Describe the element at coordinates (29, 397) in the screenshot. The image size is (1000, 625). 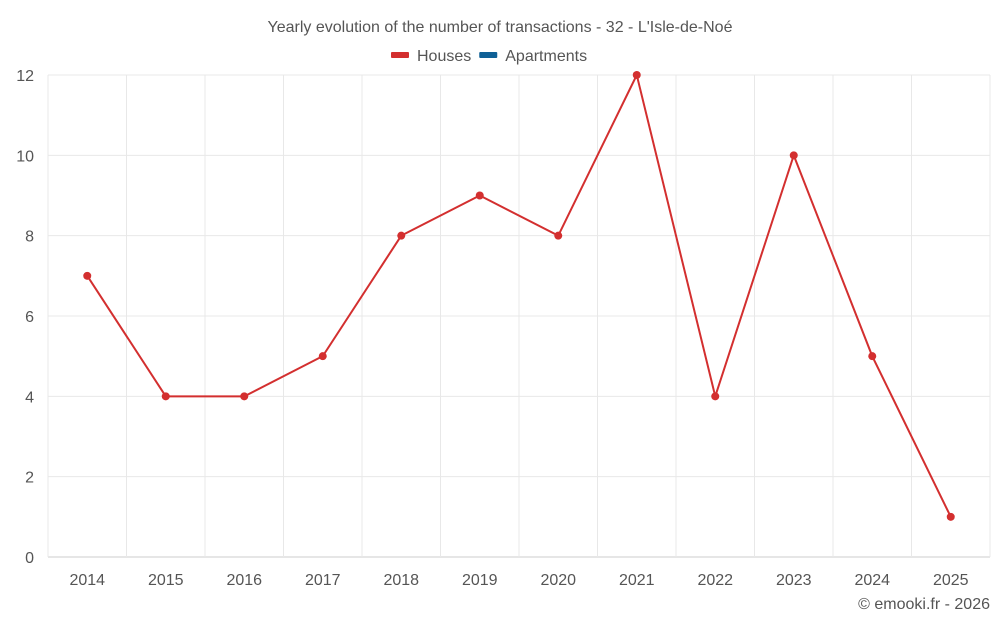
I see `y-tick-label: 4` at that location.